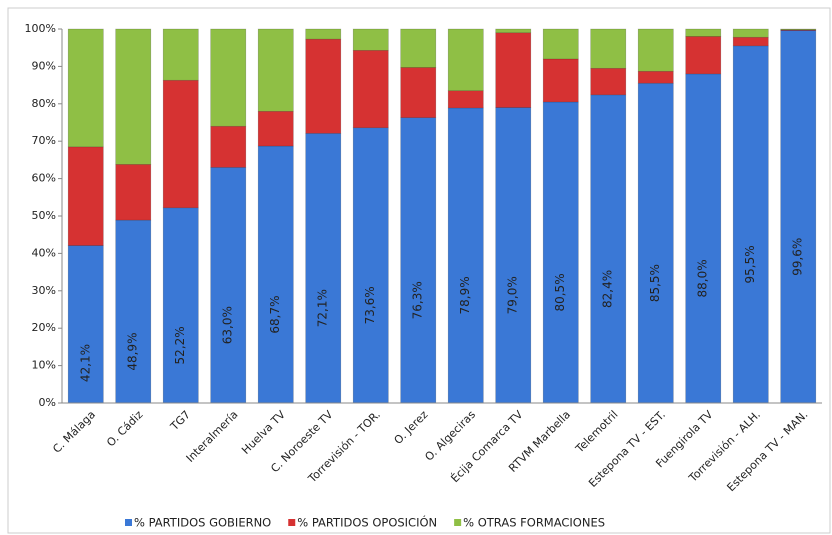  I want to click on y-tick-label: 90%, so click(44, 65).